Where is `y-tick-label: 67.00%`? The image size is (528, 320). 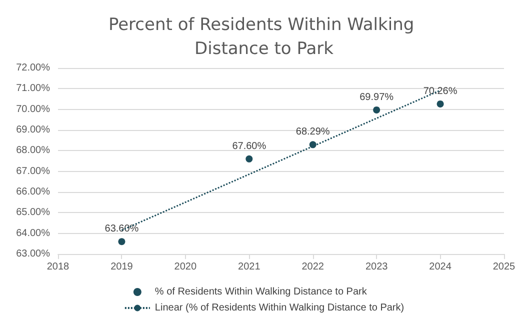 y-tick-label: 67.00% is located at coordinates (33, 171).